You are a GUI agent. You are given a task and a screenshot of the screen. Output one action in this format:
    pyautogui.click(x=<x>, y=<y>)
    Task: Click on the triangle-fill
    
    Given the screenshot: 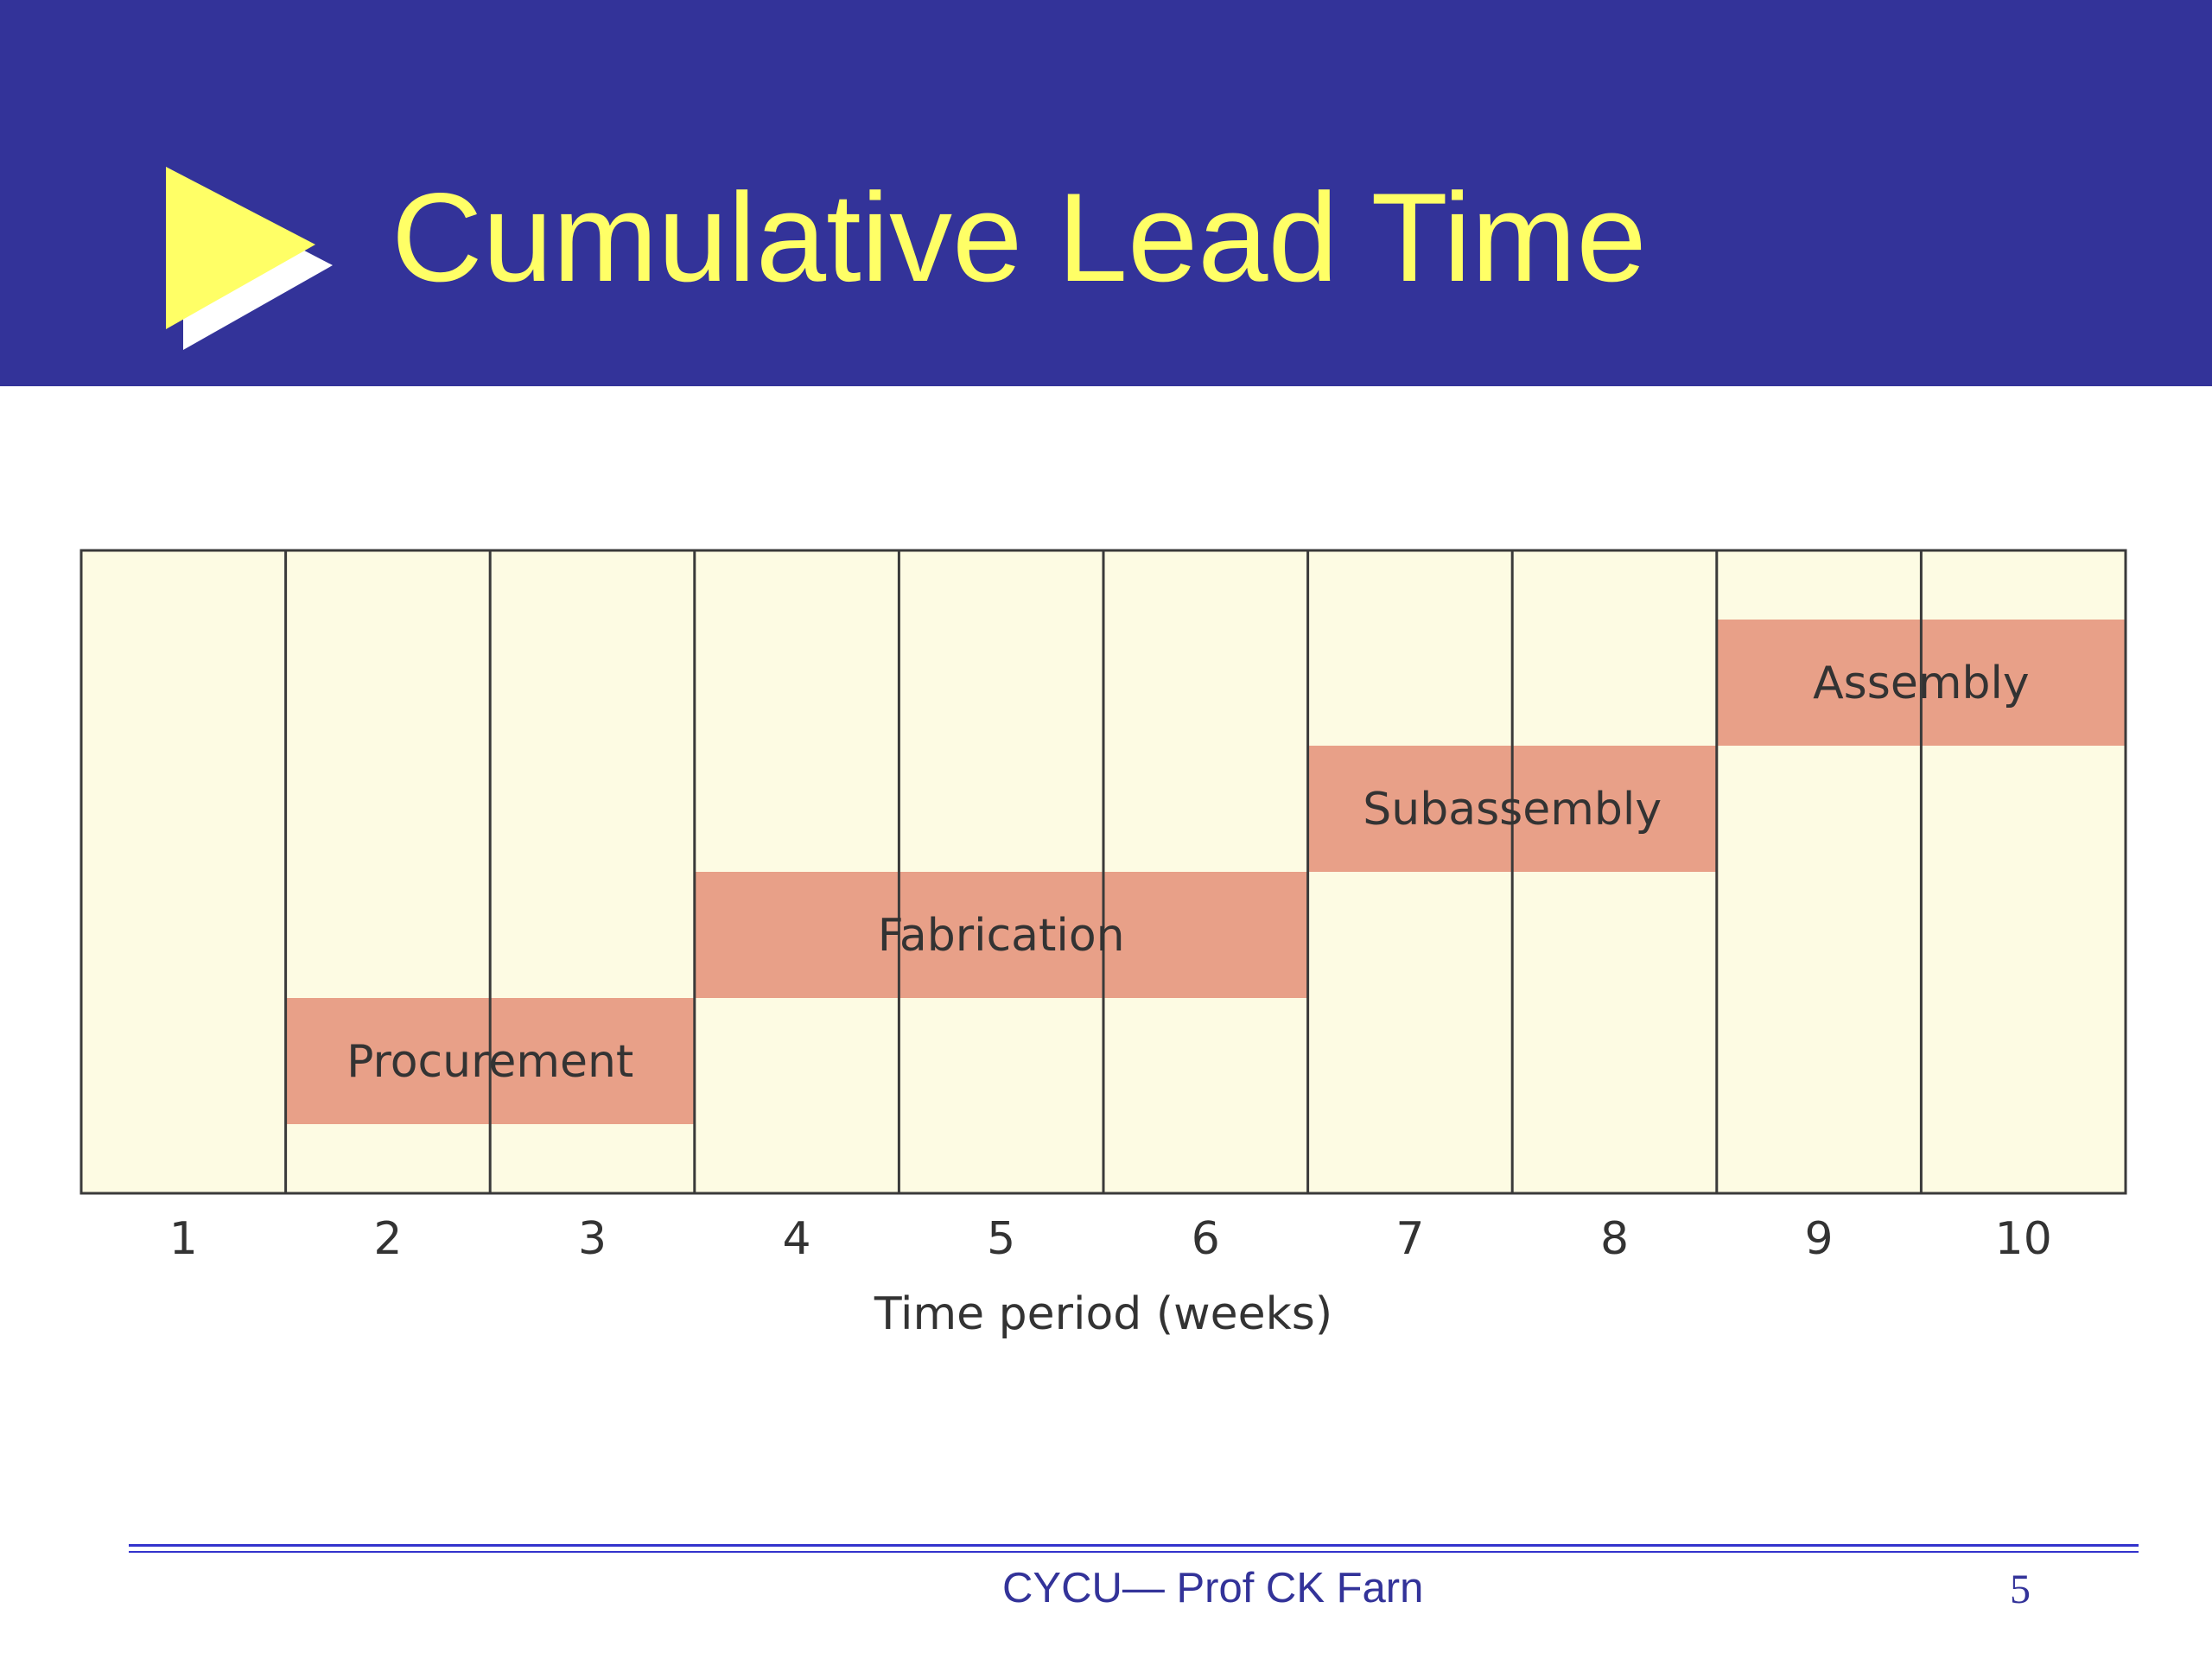 What is the action you would take?
    pyautogui.click(x=240, y=248)
    